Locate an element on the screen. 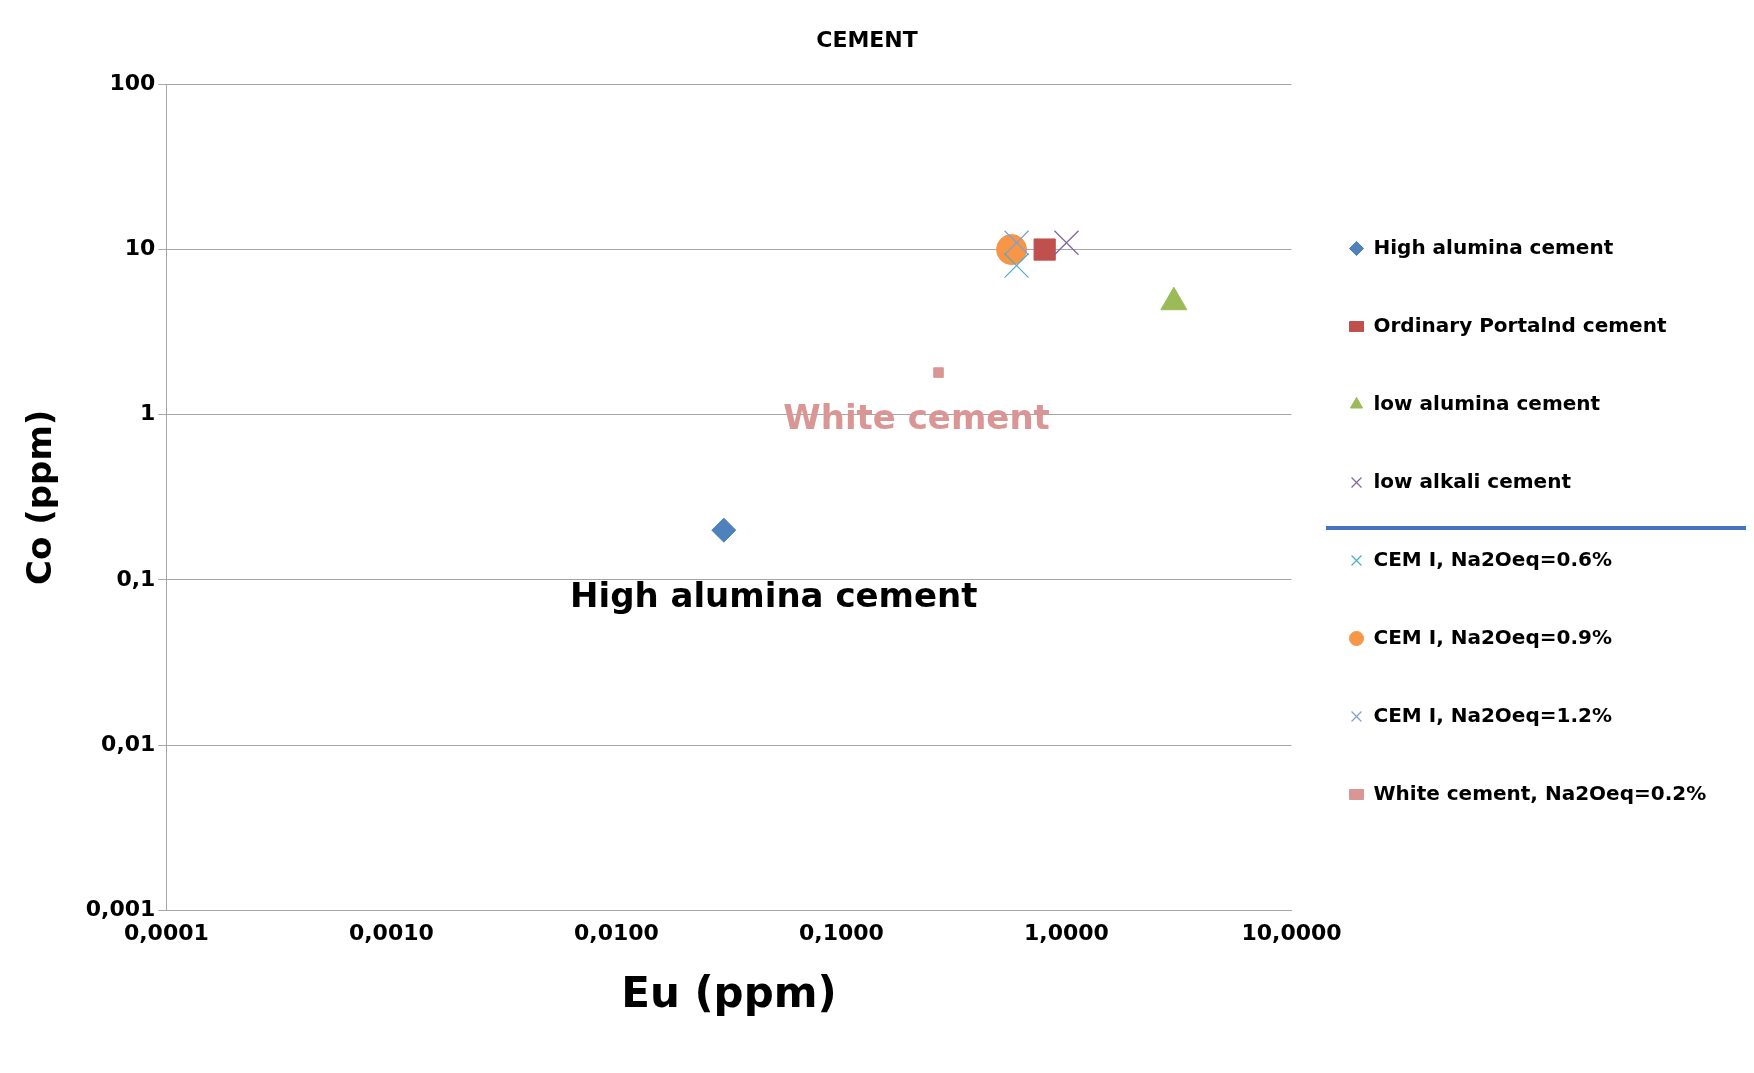  legend-label: White cement, Na2Oeq=0.2% is located at coordinates (1540, 792).